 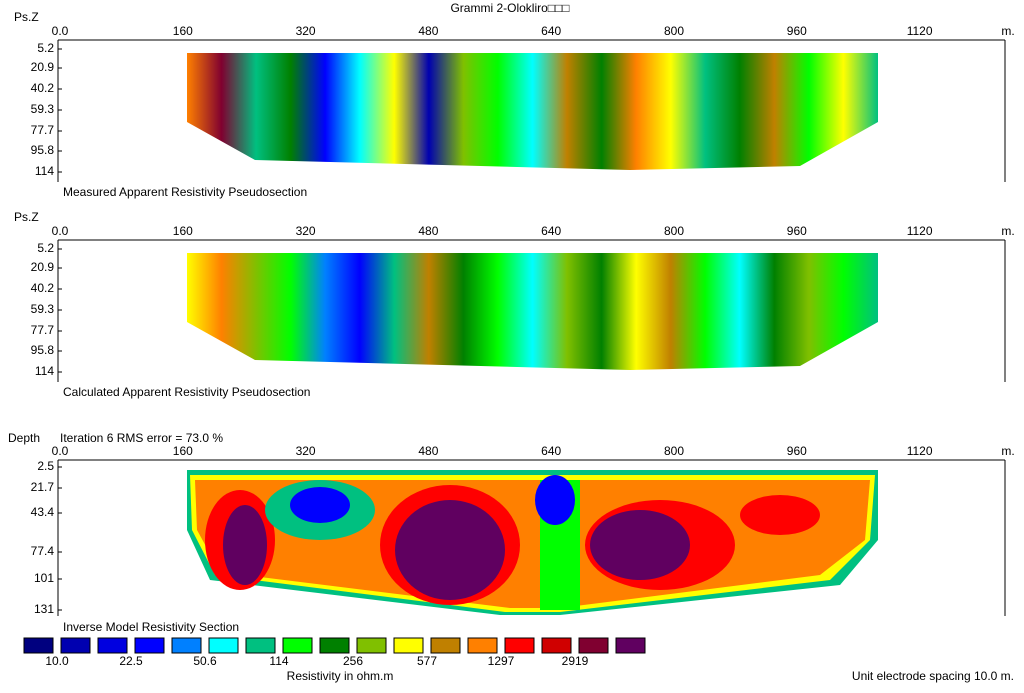 I want to click on title: Grammi 2-Olokliro□□□, so click(x=509, y=8).